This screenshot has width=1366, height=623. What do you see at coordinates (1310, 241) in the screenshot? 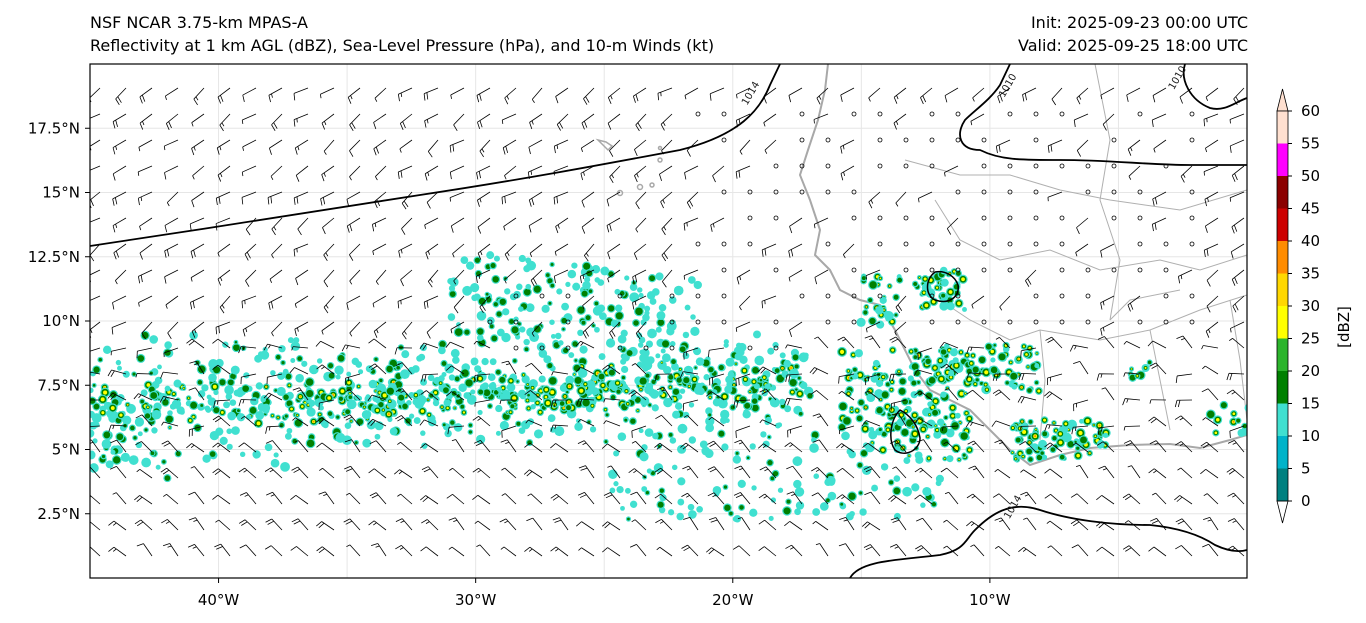
I see `colorbar-tick-label: 40` at bounding box center [1310, 241].